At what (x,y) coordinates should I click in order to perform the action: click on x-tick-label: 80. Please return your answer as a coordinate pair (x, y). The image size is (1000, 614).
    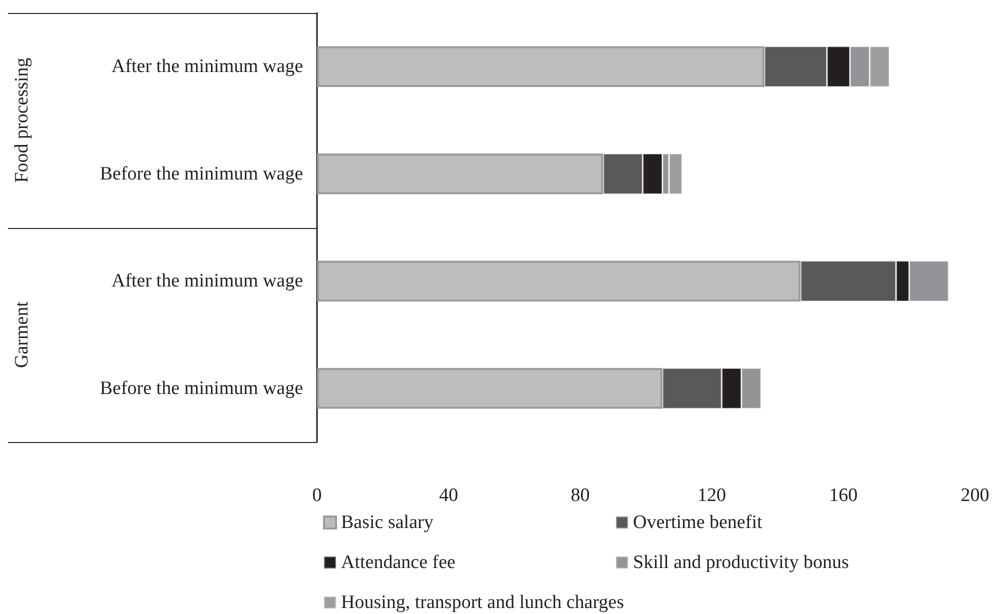
    Looking at the image, I should click on (580, 495).